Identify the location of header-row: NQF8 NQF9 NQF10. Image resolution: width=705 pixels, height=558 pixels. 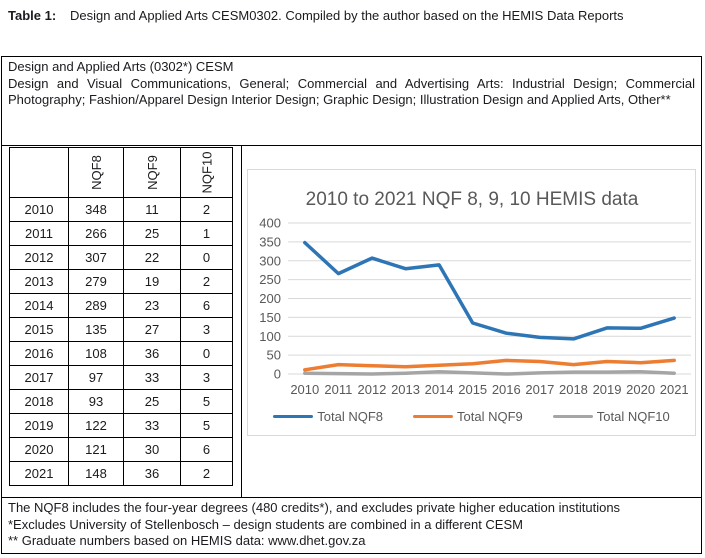
(121, 172).